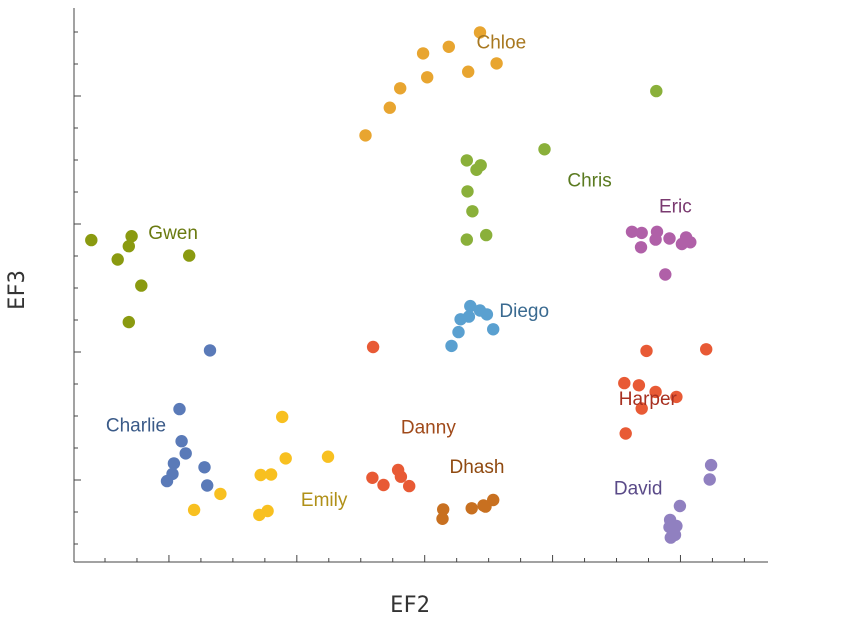 This screenshot has height=619, width=848. I want to click on cluster-label-gwen: Gwen, so click(173, 233).